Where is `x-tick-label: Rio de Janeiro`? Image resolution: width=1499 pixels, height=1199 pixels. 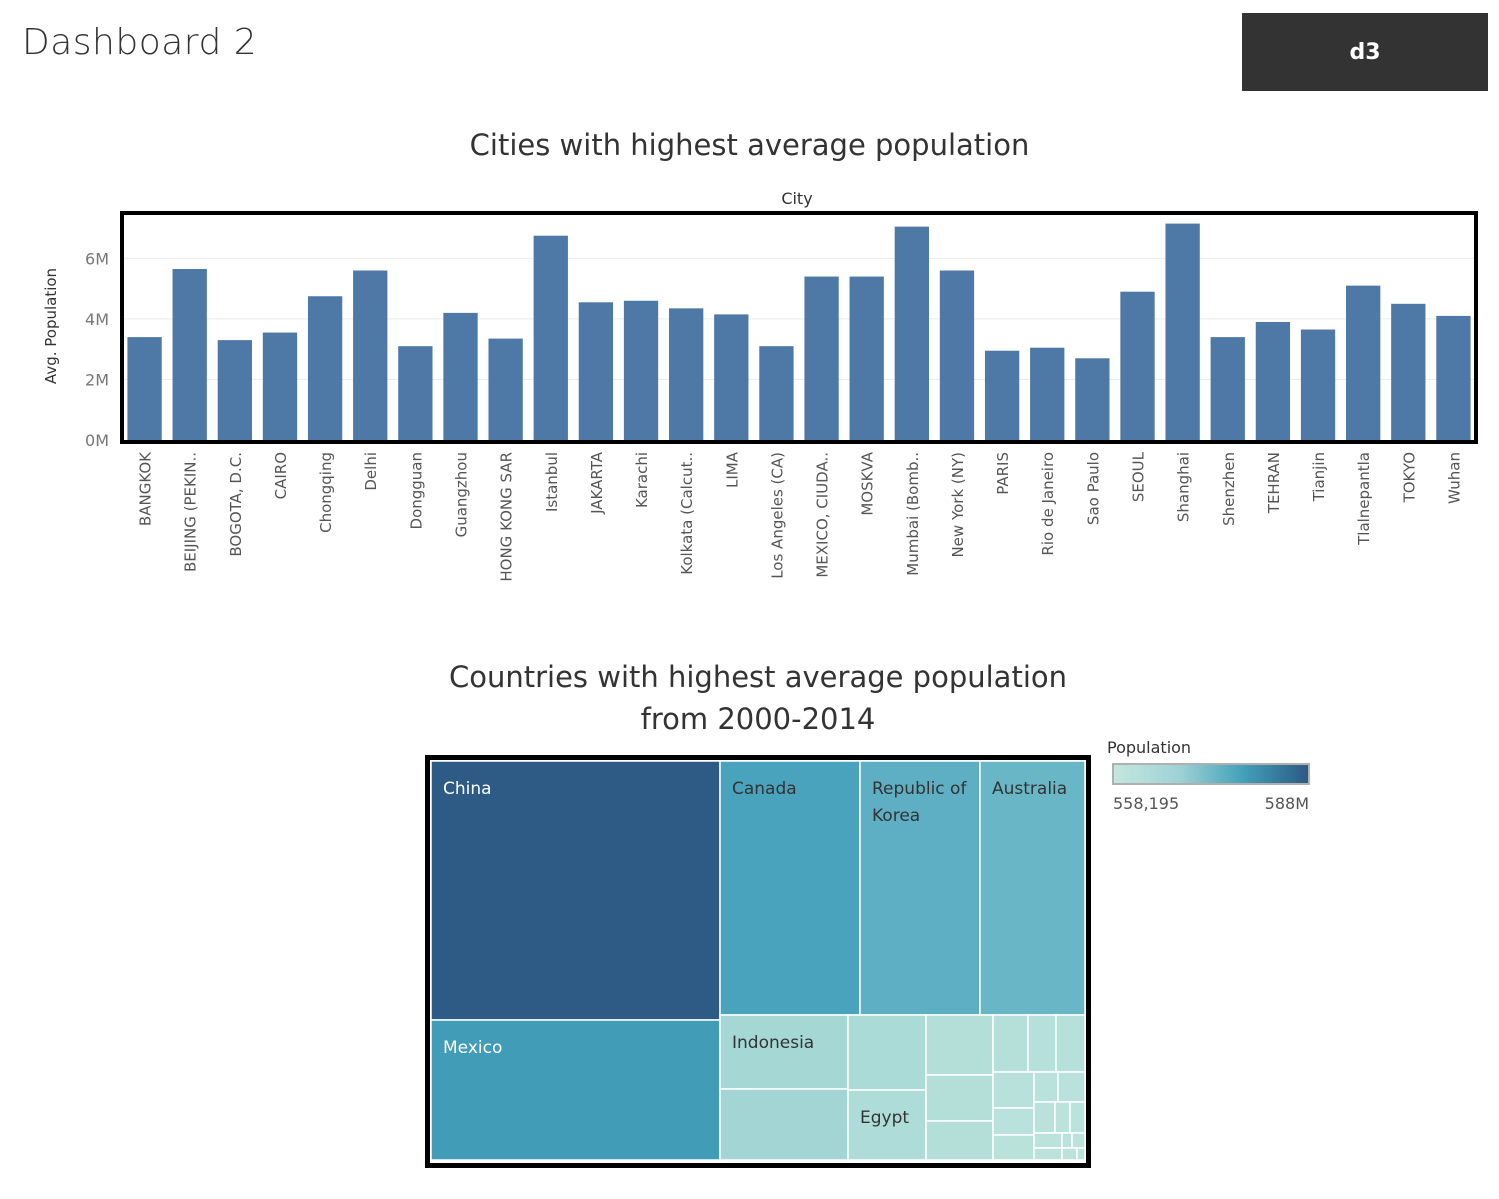 x-tick-label: Rio de Janeiro is located at coordinates (1048, 504).